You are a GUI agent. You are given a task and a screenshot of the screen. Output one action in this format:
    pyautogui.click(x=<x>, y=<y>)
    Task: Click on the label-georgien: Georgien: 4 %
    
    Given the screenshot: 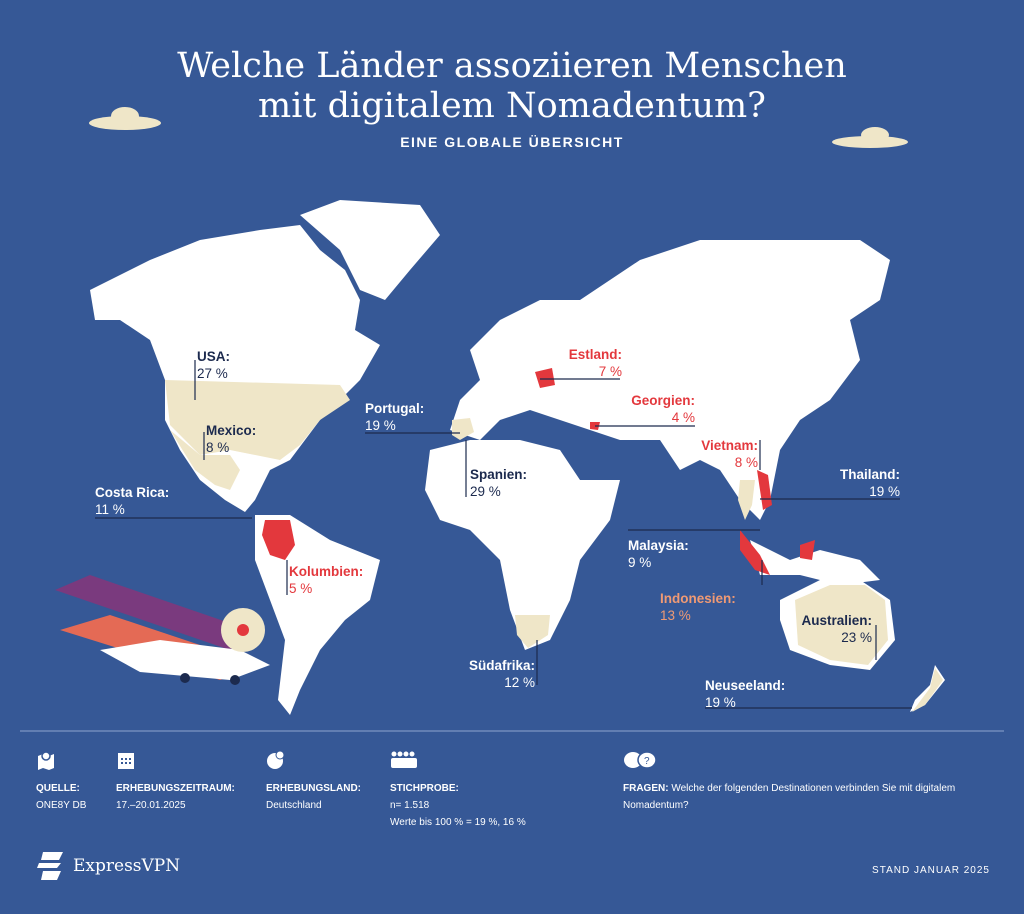 What is the action you would take?
    pyautogui.click(x=663, y=409)
    